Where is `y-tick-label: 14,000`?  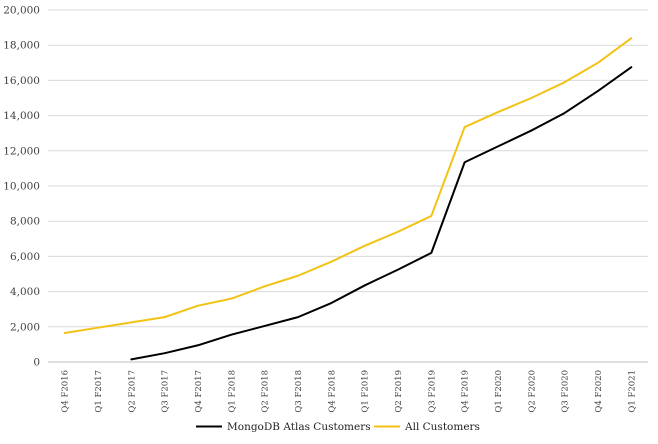
y-tick-label: 14,000 is located at coordinates (21, 116).